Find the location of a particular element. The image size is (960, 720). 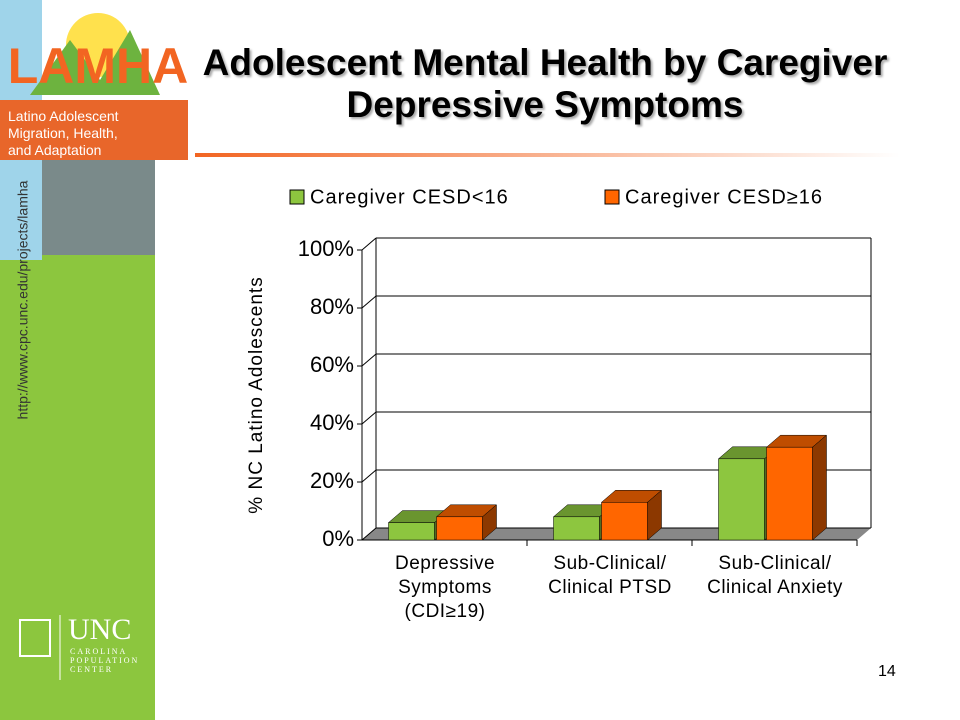

legend-label: Caregiver CESD<16 is located at coordinates (409, 197).